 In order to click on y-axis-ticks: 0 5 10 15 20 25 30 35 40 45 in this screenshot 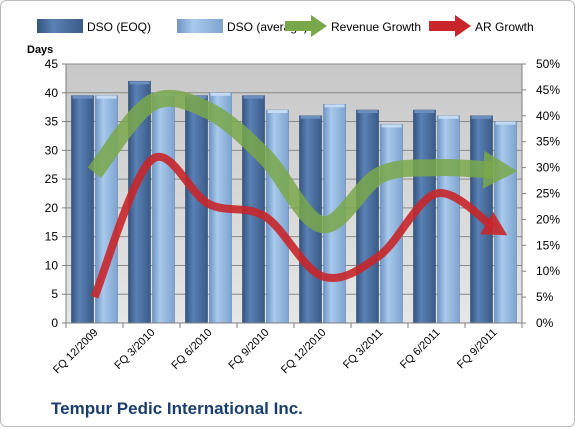, I will do `click(55, 193)`.